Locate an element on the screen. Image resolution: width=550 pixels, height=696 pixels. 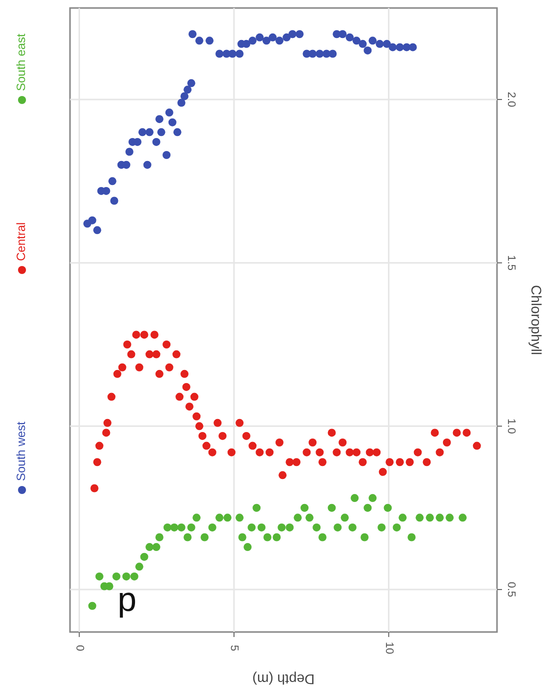
y-tick-label: 1.5 is located at coordinates (511, 262).